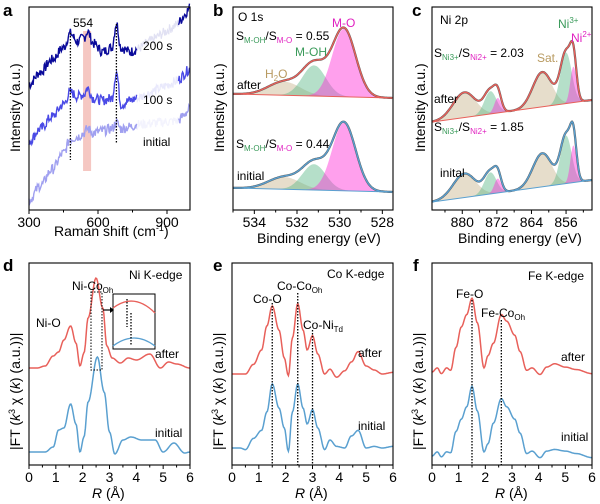  What do you see at coordinates (452, 173) in the screenshot?
I see `curve-label-initial-c: inital` at bounding box center [452, 173].